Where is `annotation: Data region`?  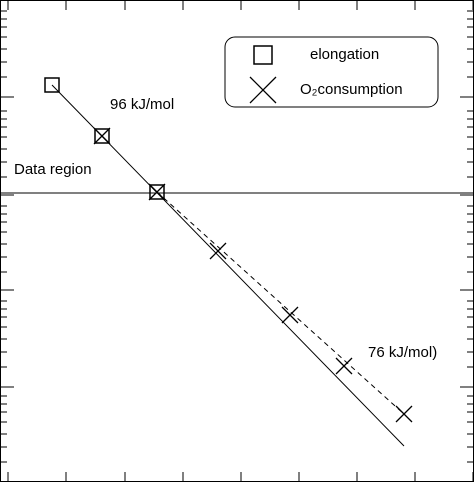
annotation: Data region is located at coordinates (53, 169).